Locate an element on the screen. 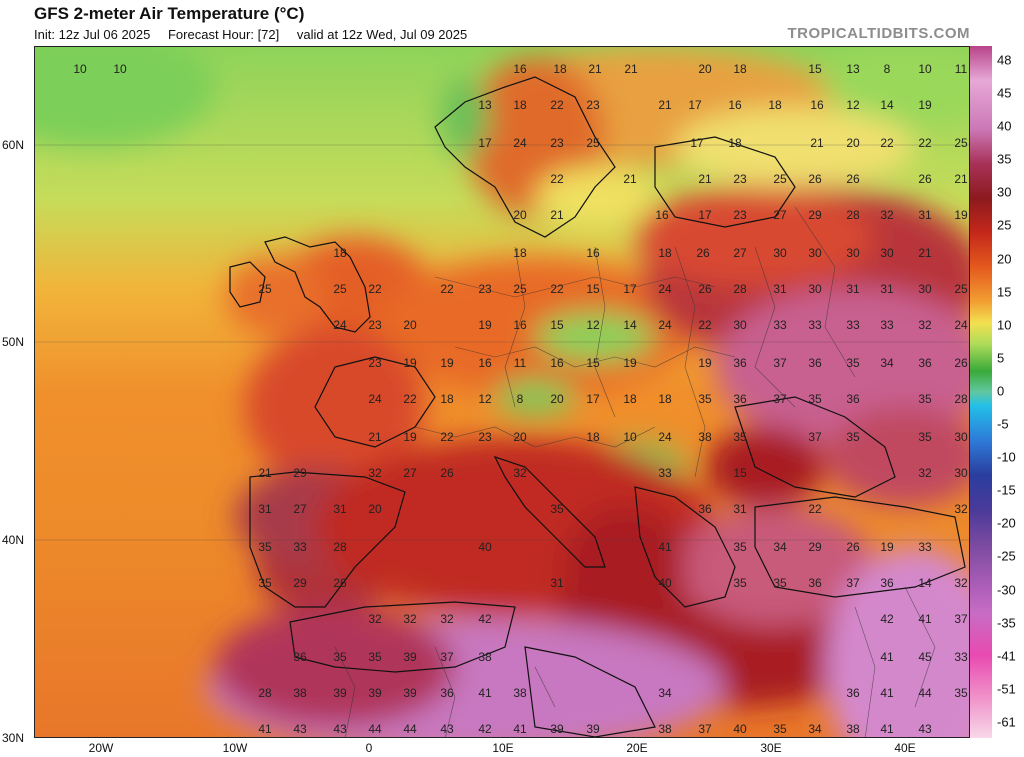 Image resolution: width=1024 pixels, height=757 pixels. temperature-value: 42 is located at coordinates (887, 619).